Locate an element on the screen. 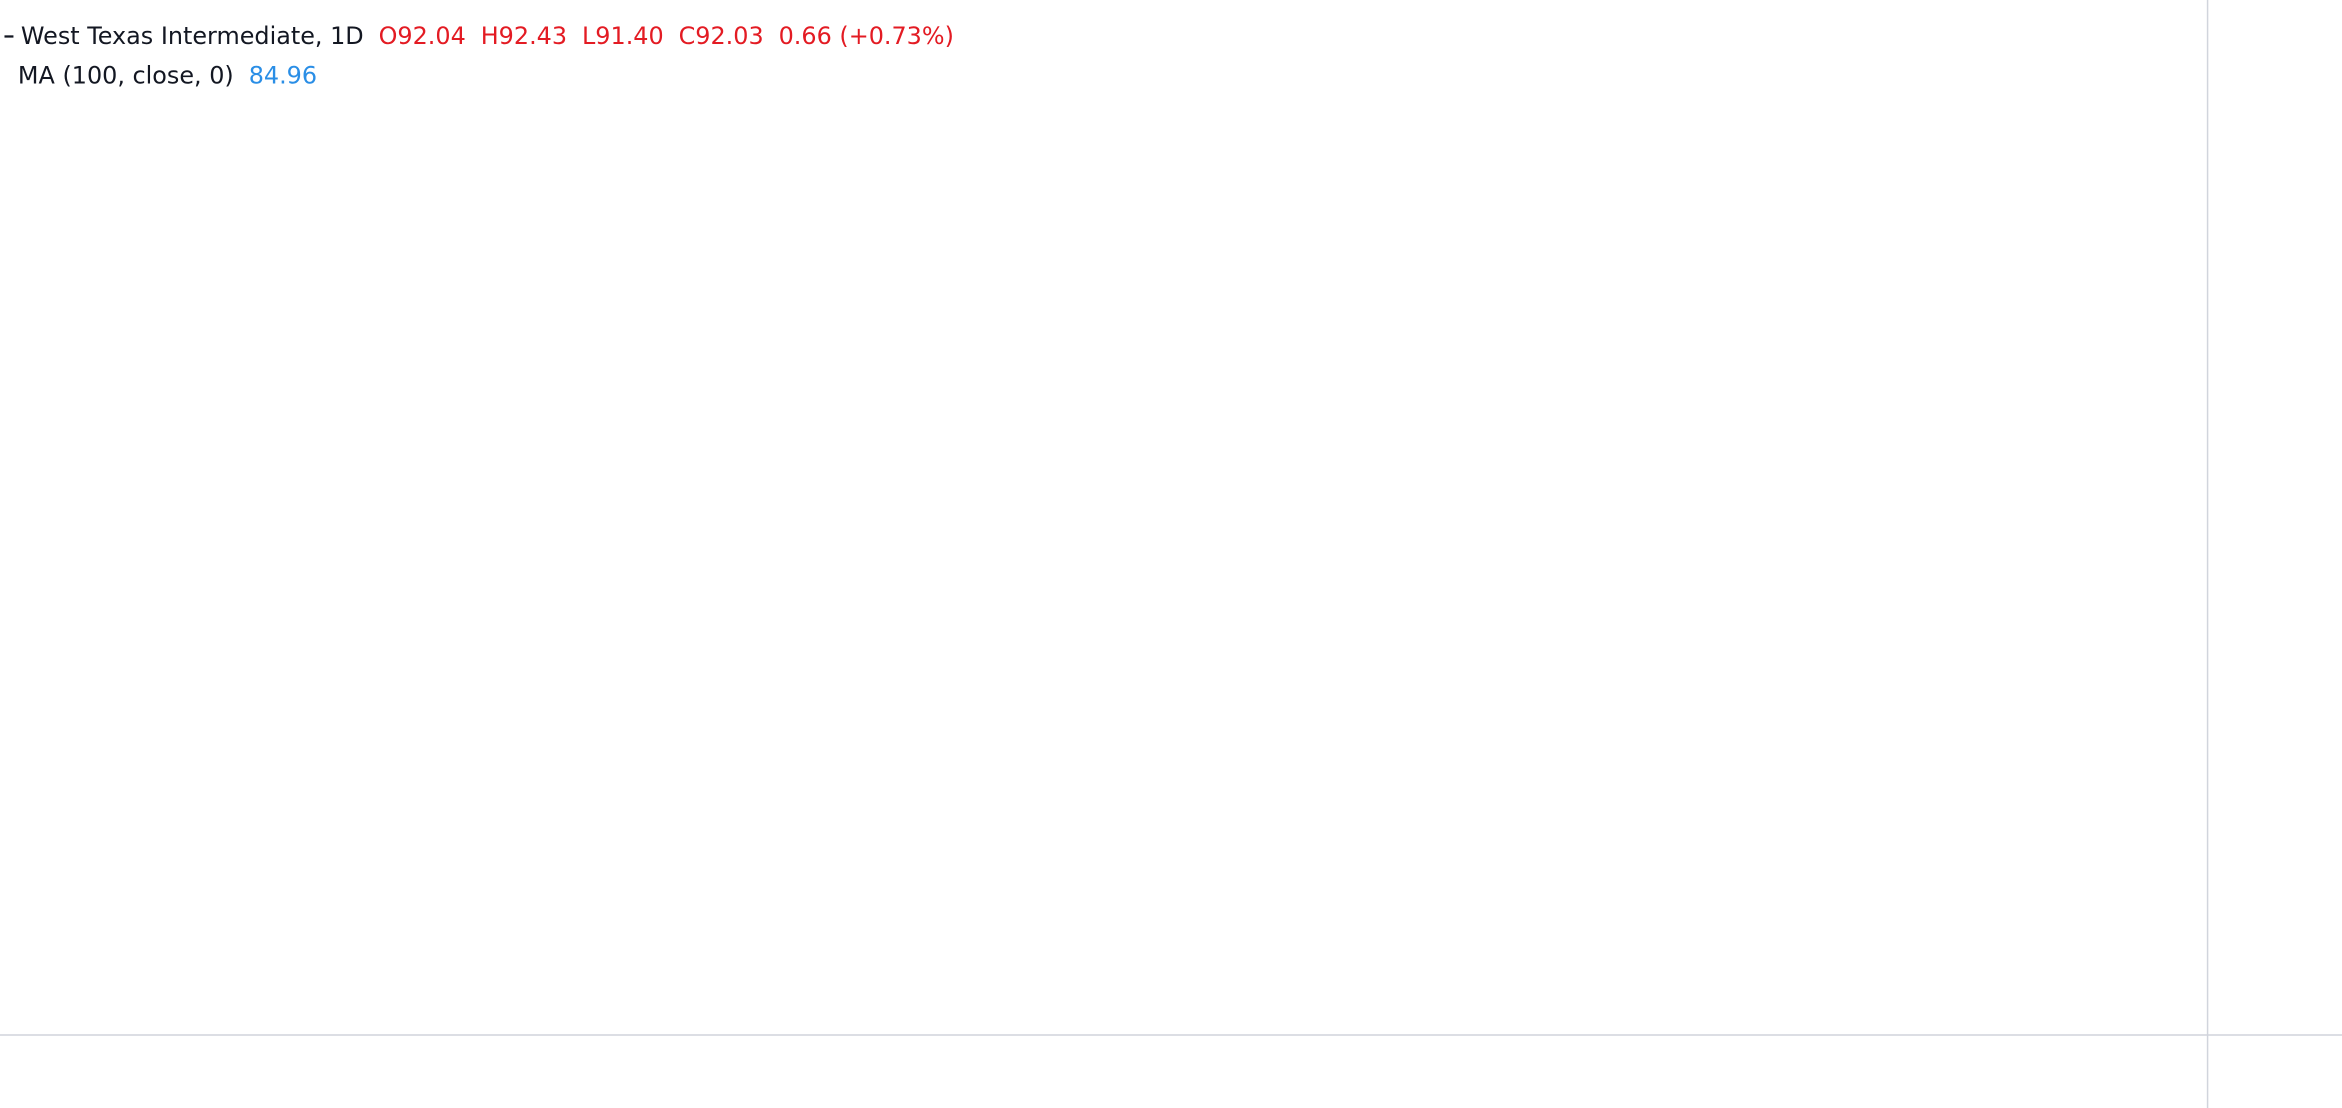 The width and height of the screenshot is (2342, 1108). change: 0.66 (+0.73%) is located at coordinates (866, 36).